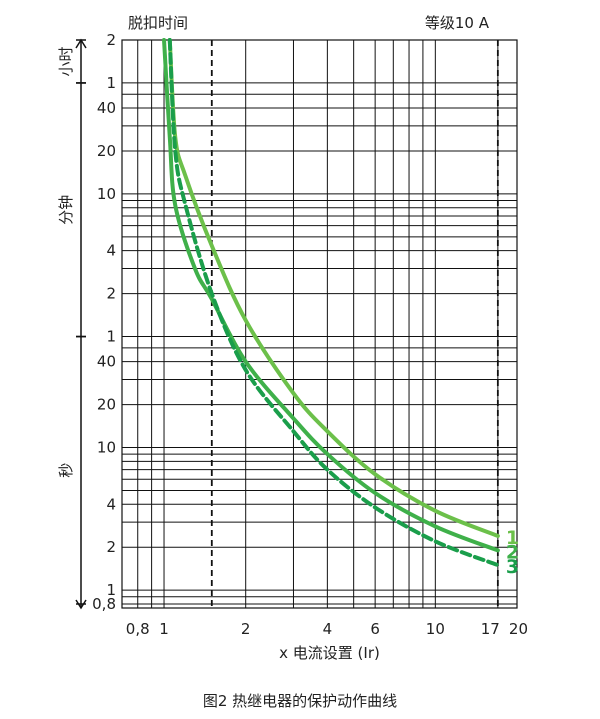 This screenshot has height=719, width=600. What do you see at coordinates (66, 470) in the screenshot?
I see `unit-group-label: 秒` at bounding box center [66, 470].